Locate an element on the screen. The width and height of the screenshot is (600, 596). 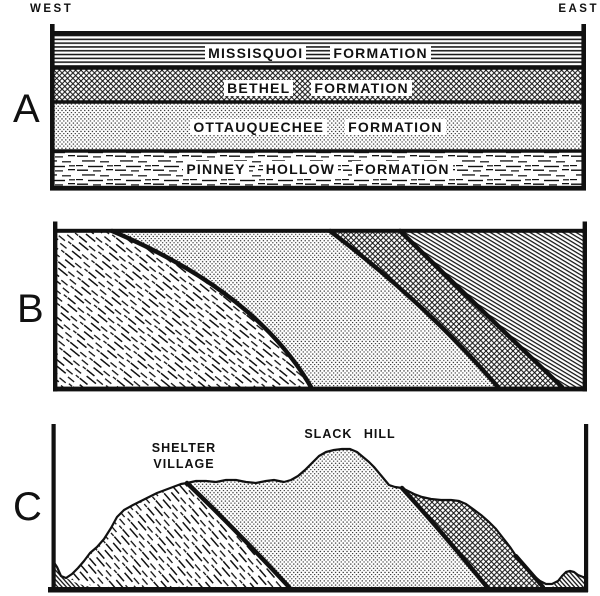
formation-label-word: PINNEY is located at coordinates (216, 169).